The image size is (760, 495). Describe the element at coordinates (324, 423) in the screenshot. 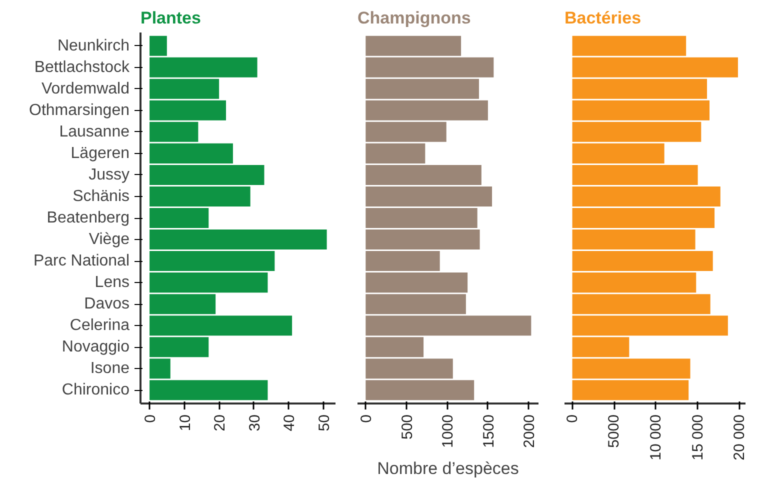

I see `x-tick-label: 50` at that location.